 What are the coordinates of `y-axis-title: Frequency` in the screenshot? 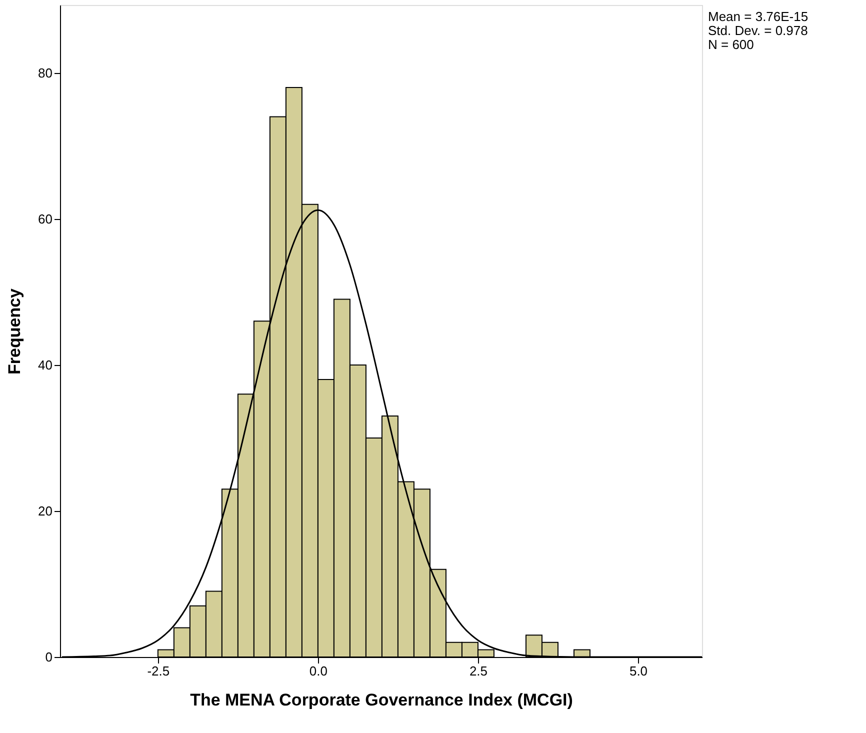 It's located at (14, 331).